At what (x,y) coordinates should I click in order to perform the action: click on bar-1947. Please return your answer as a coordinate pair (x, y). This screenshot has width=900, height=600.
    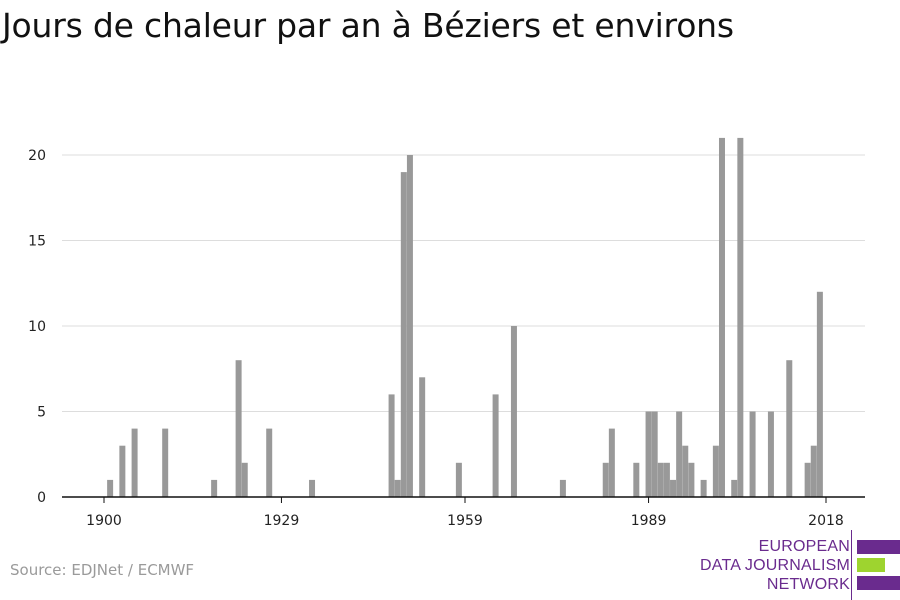
    Looking at the image, I should click on (391, 445).